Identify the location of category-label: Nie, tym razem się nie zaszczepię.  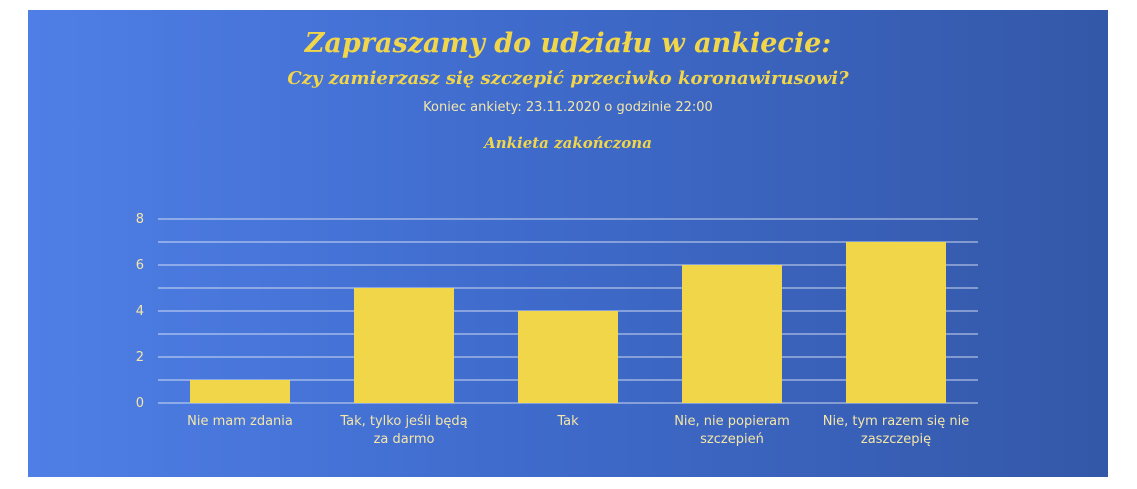
(896, 430).